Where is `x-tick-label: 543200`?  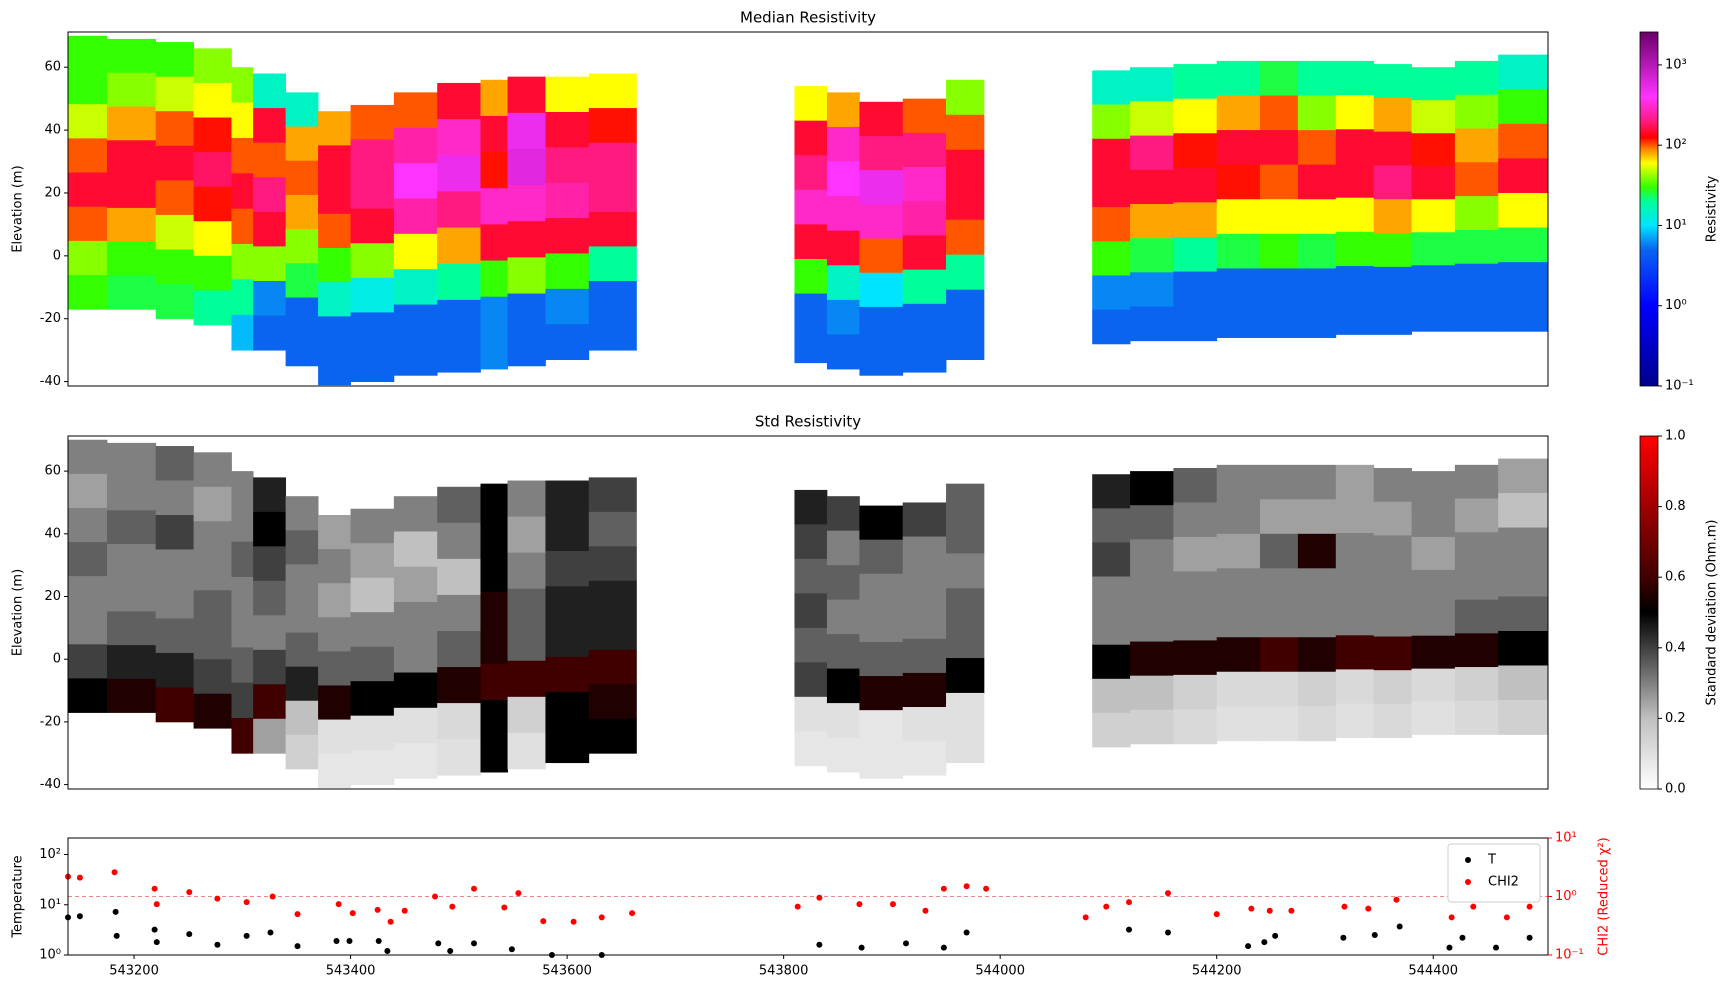 x-tick-label: 543200 is located at coordinates (134, 971).